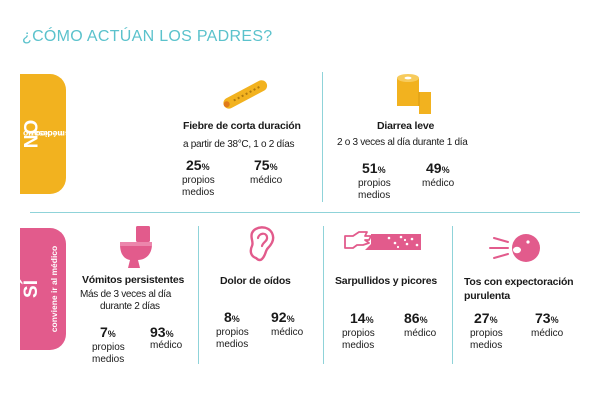 This screenshot has height=402, width=600. What do you see at coordinates (194, 165) in the screenshot?
I see `stat-value: 25` at bounding box center [194, 165].